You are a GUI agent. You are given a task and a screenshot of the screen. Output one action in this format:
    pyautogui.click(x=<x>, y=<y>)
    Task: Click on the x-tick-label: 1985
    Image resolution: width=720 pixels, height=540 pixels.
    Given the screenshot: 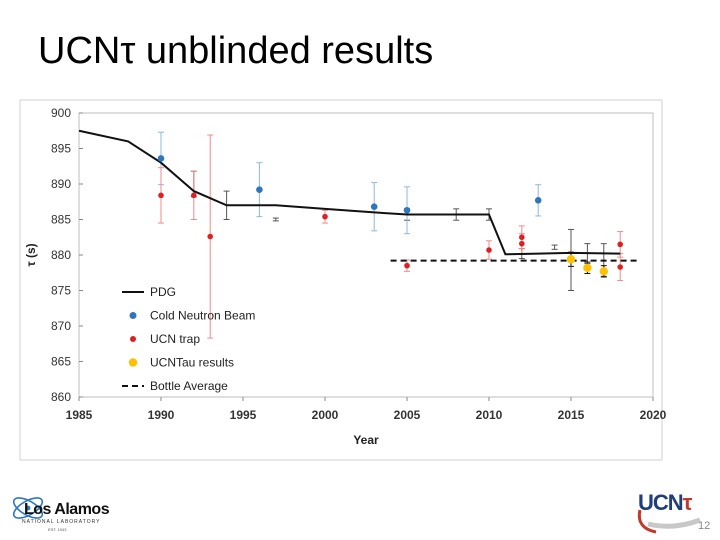 What is the action you would take?
    pyautogui.click(x=79, y=415)
    